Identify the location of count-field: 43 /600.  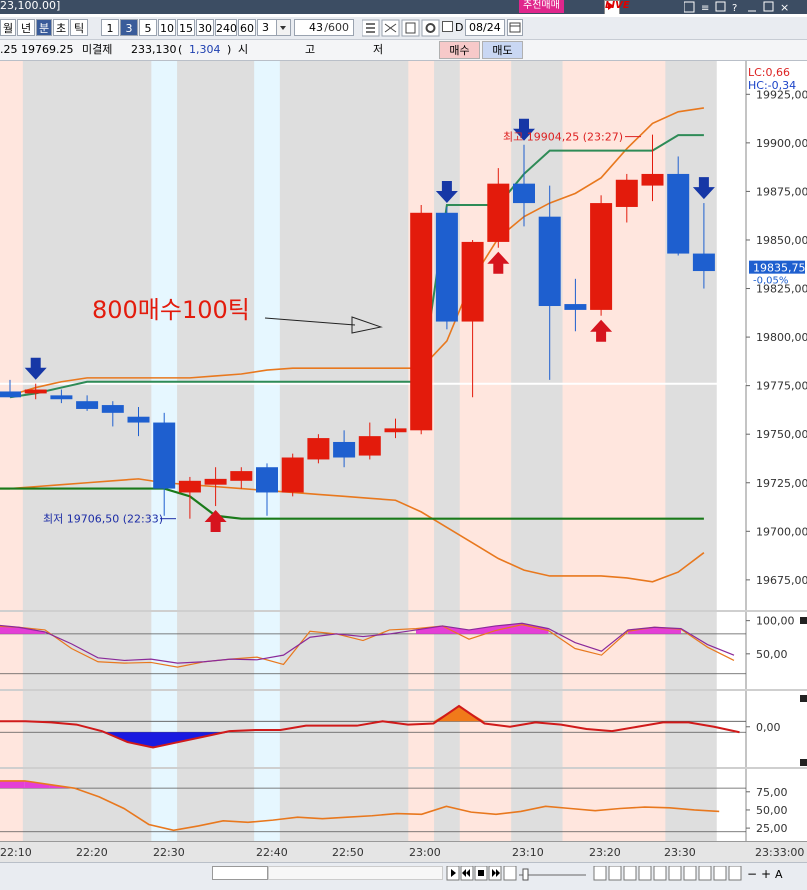
(324, 27).